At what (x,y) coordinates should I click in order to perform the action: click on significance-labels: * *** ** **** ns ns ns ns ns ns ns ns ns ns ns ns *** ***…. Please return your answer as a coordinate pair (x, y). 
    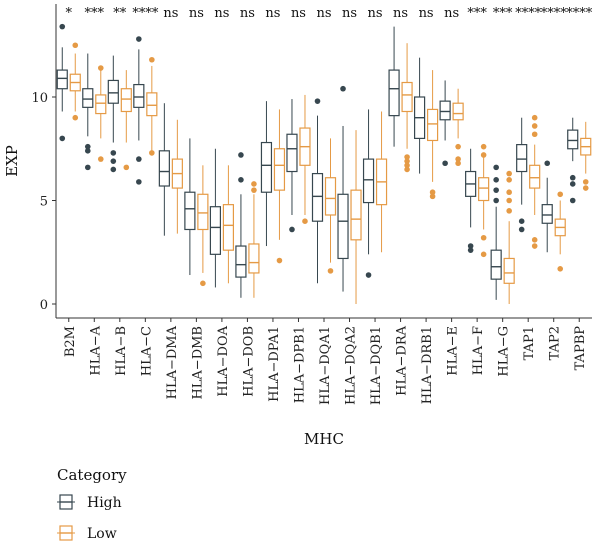
    Looking at the image, I should click on (329, 13).